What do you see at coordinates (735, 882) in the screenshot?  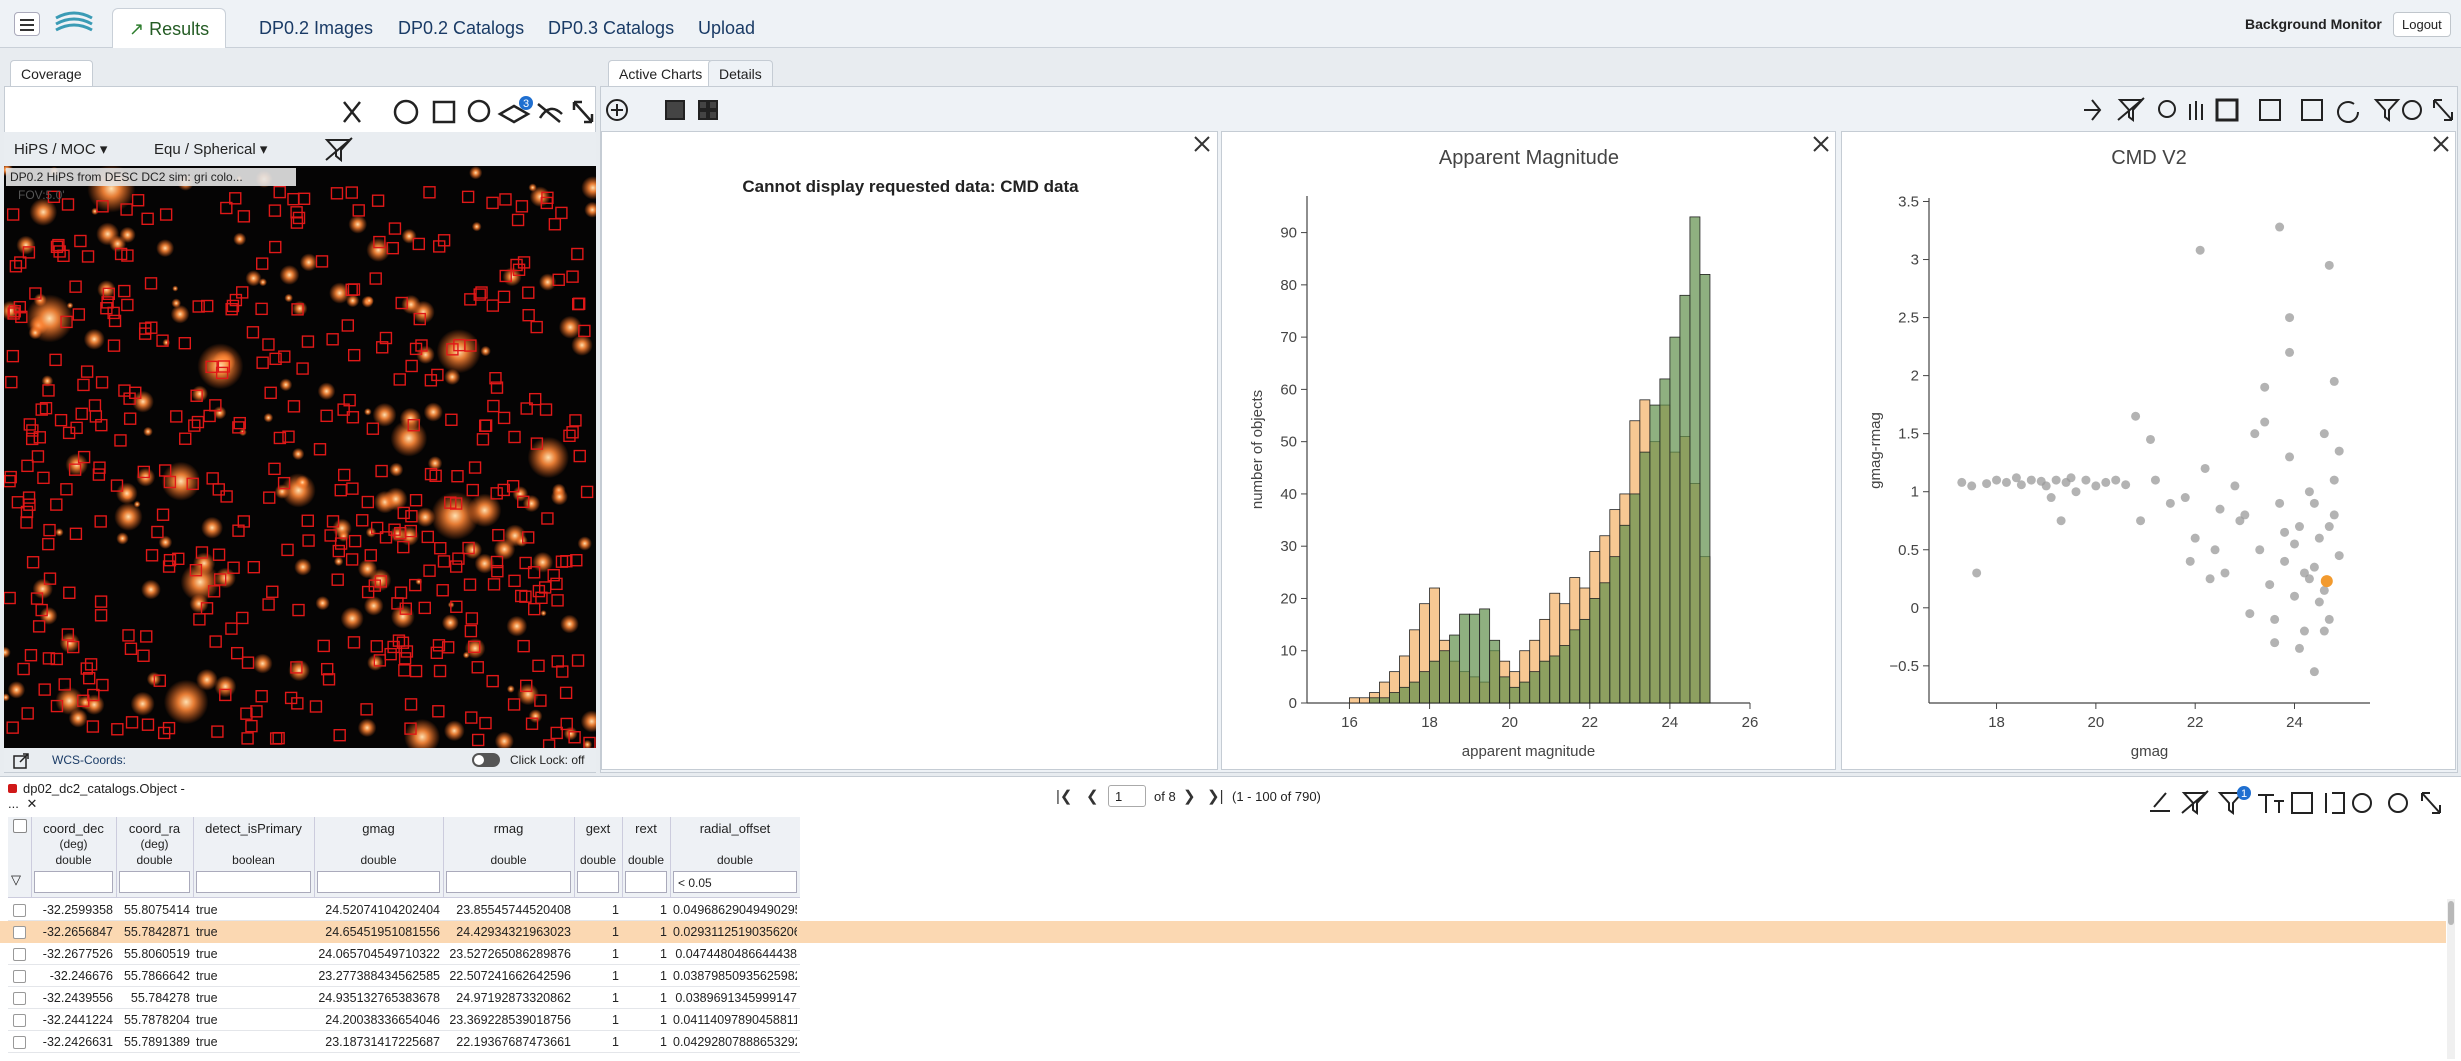 I see `column-filter: < 0.05` at bounding box center [735, 882].